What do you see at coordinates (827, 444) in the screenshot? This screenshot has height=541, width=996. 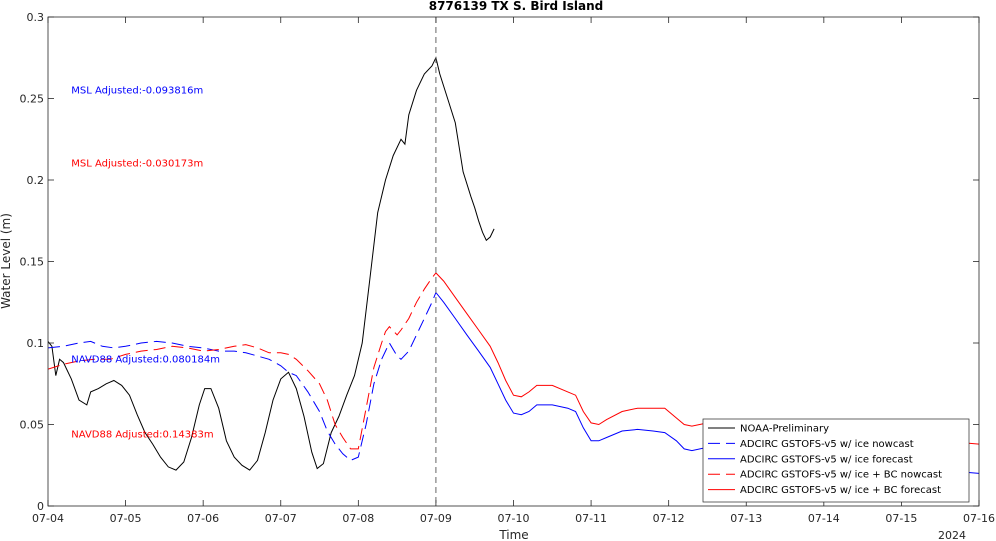 I see `legend-entry: ADCIRC GSTOFS-v5 w/ ice nowcast` at bounding box center [827, 444].